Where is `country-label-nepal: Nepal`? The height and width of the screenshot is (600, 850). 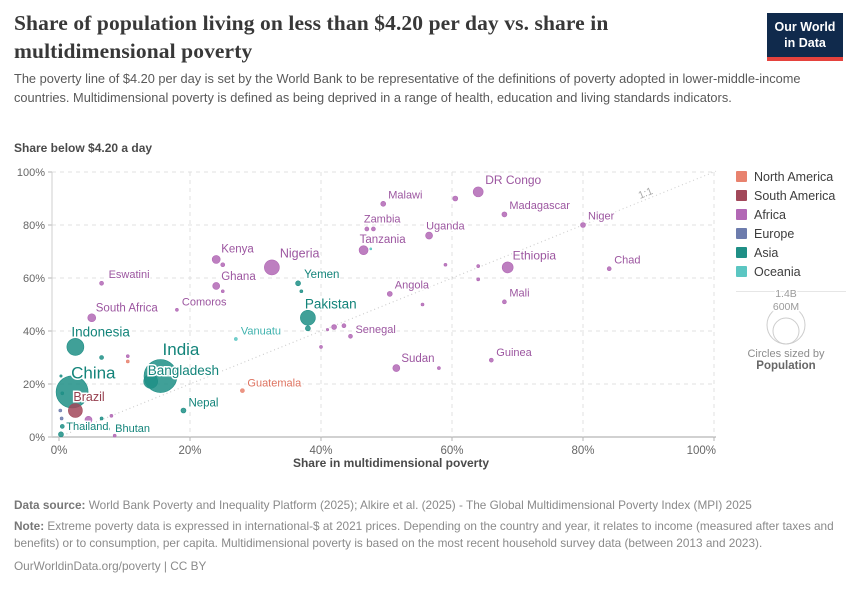 country-label-nepal: Nepal is located at coordinates (203, 403).